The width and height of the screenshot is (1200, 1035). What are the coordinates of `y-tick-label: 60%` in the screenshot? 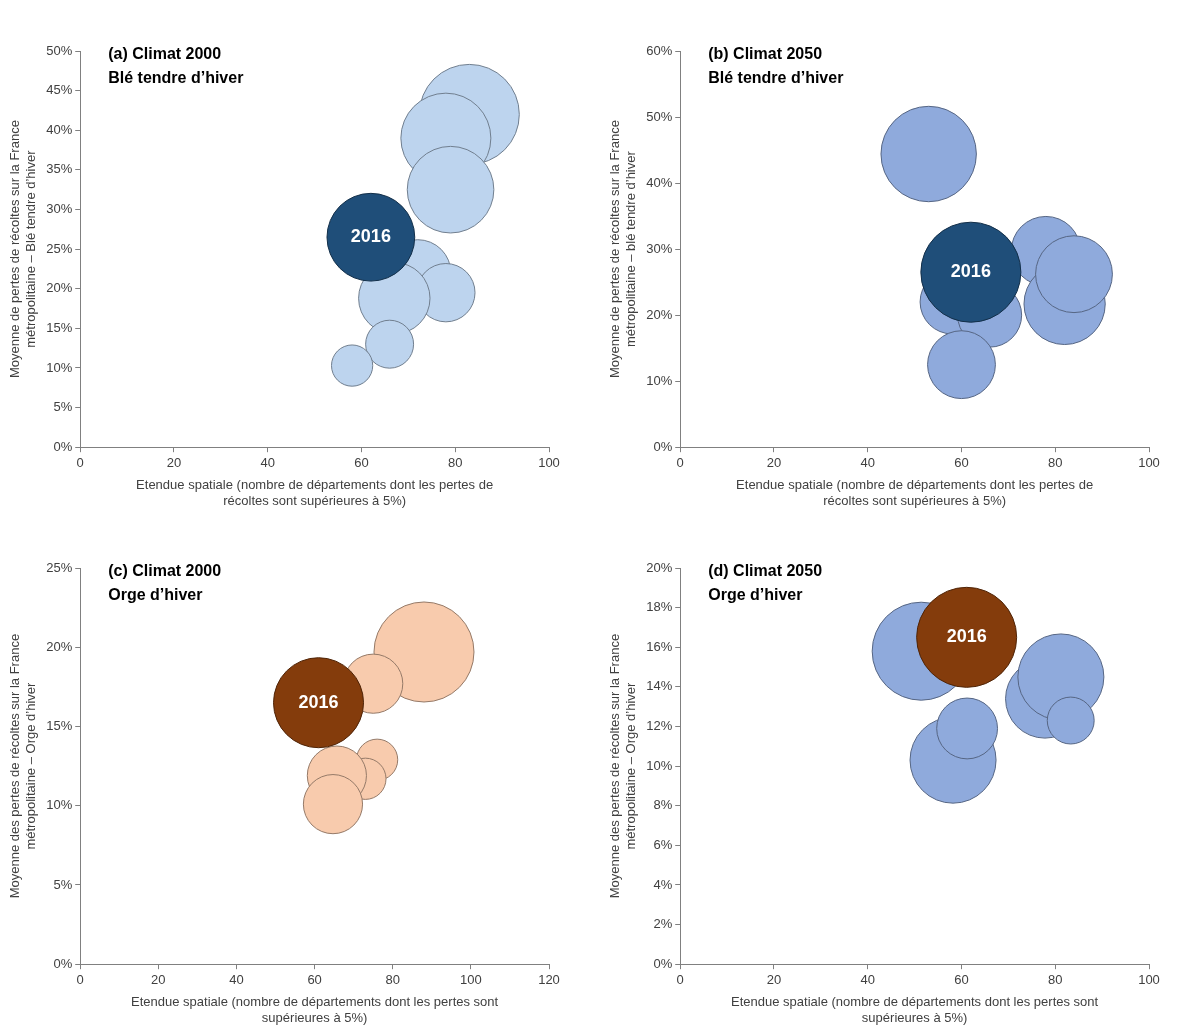 It's located at (659, 50).